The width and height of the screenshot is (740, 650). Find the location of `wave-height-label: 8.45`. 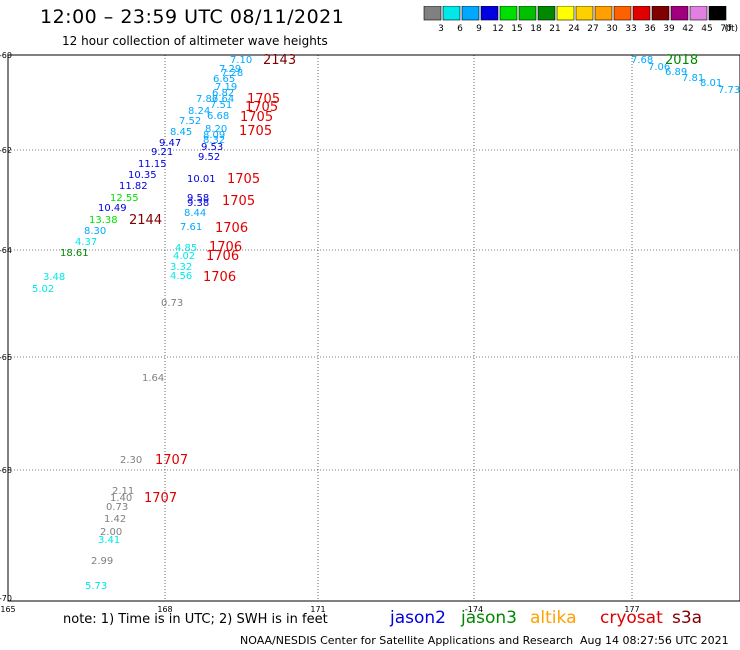

wave-height-label: 8.45 is located at coordinates (181, 132).